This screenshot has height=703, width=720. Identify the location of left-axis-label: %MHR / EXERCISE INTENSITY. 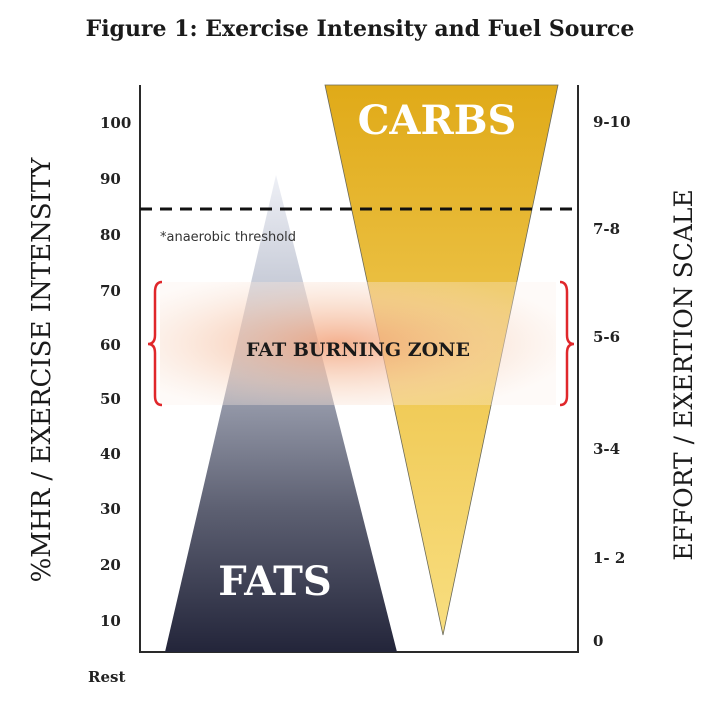
(42, 370).